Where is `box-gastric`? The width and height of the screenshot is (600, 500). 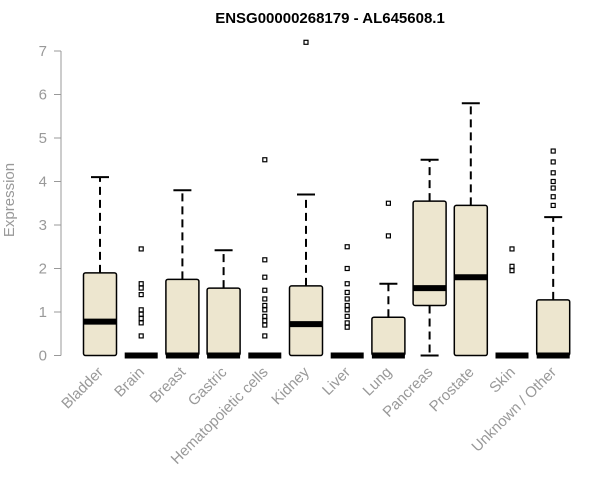 box-gastric is located at coordinates (223, 304).